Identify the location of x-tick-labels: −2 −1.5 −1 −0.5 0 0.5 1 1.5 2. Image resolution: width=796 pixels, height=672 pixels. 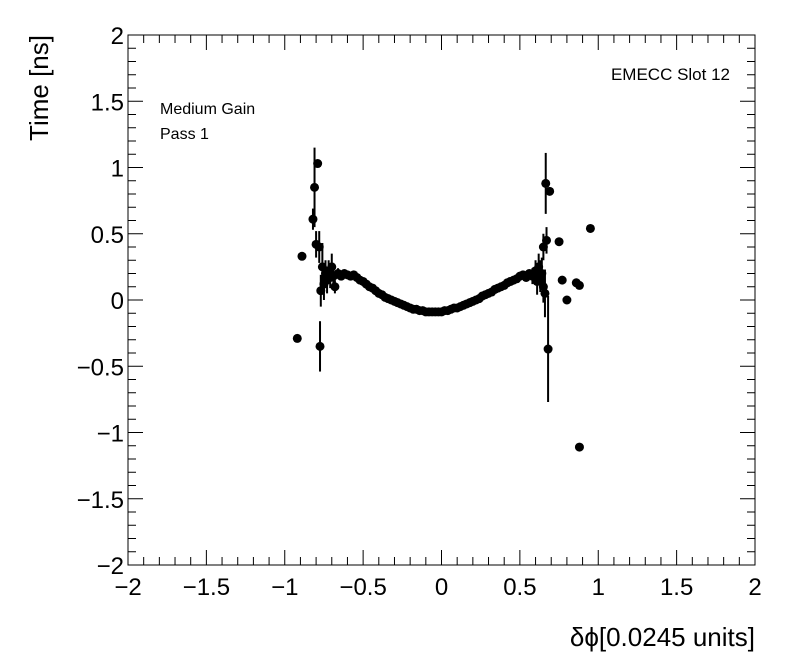
(437, 587).